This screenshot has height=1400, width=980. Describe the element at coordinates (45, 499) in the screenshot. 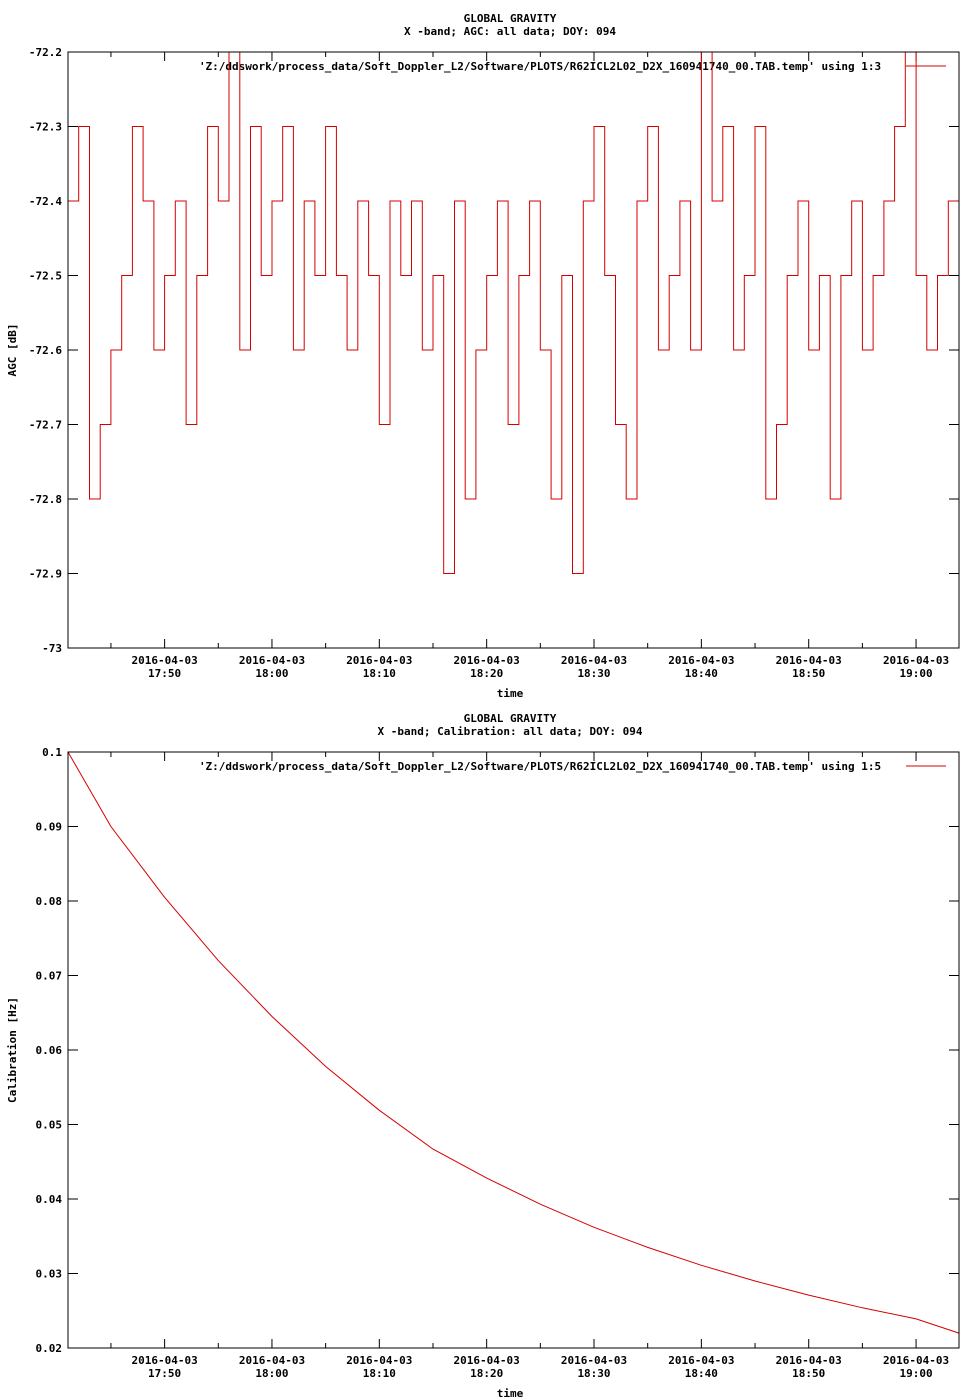

I see `agc-y-tick-label: -72.8` at that location.